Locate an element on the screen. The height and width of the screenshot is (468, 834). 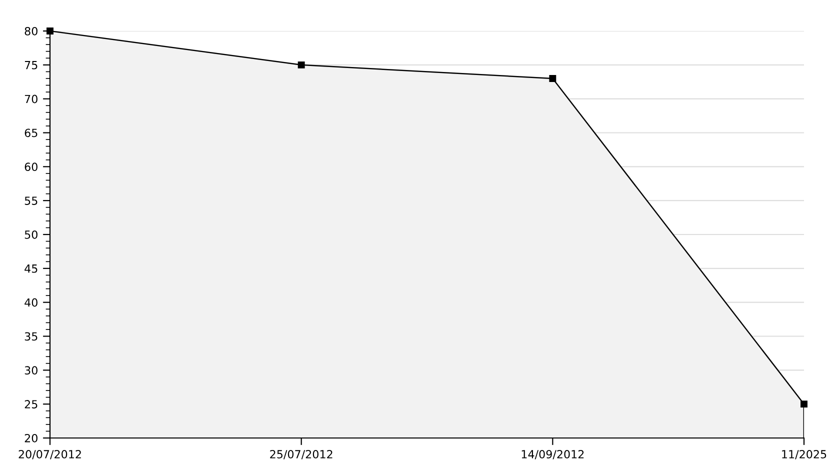
x-tick-label: 20/07/2012 is located at coordinates (49, 455).